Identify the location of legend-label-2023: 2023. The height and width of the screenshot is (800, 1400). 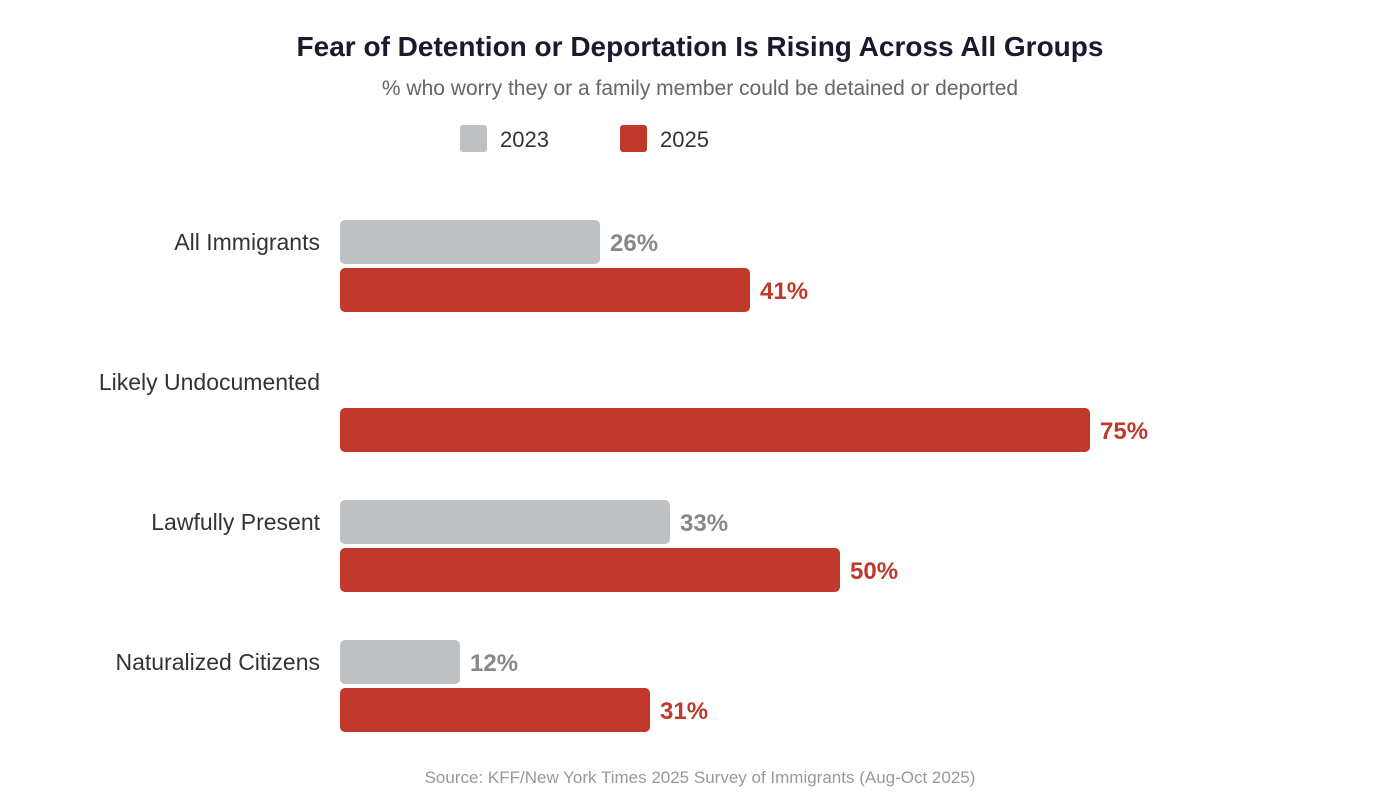
(524, 139).